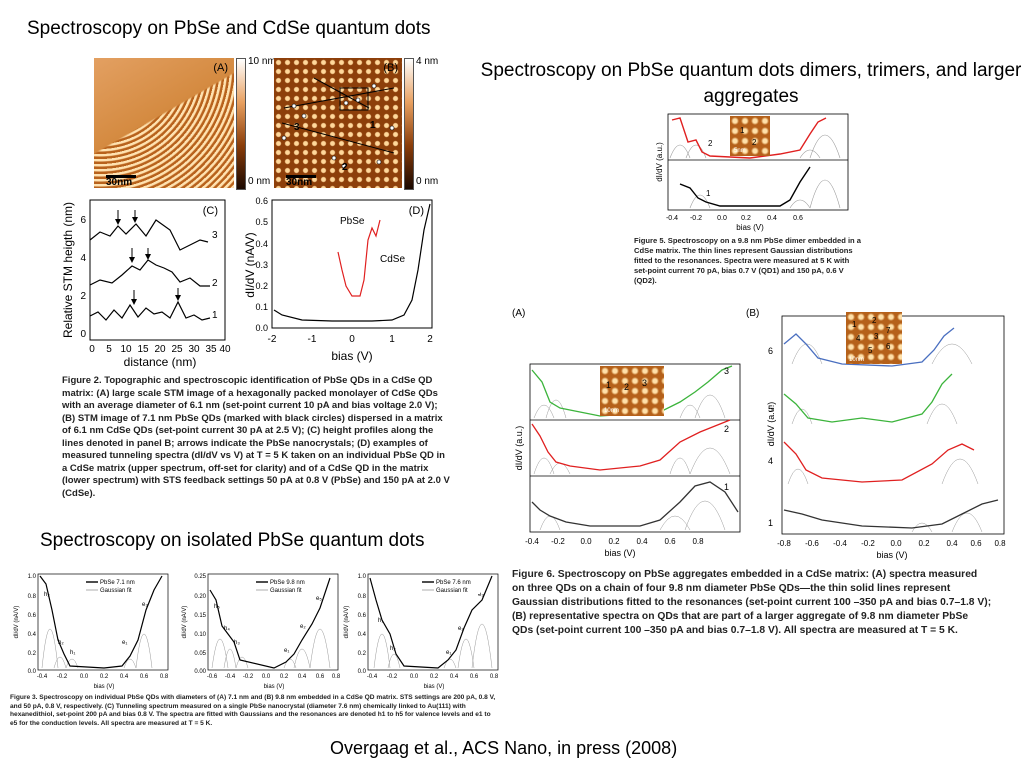 Image resolution: width=1024 pixels, height=768 pixels. I want to click on fig3c-ytick: 0.2, so click(362, 654).